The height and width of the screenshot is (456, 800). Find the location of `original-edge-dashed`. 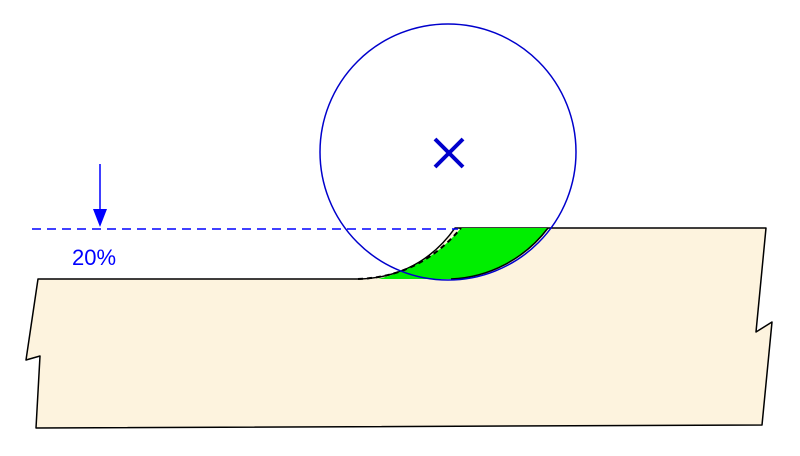

original-edge-dashed is located at coordinates (409, 253).